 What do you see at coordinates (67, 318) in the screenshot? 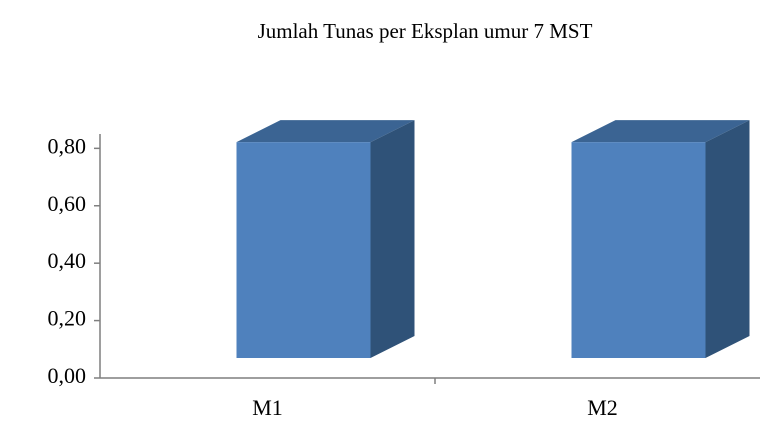
I see `y-tick-label: 0,20` at bounding box center [67, 318].